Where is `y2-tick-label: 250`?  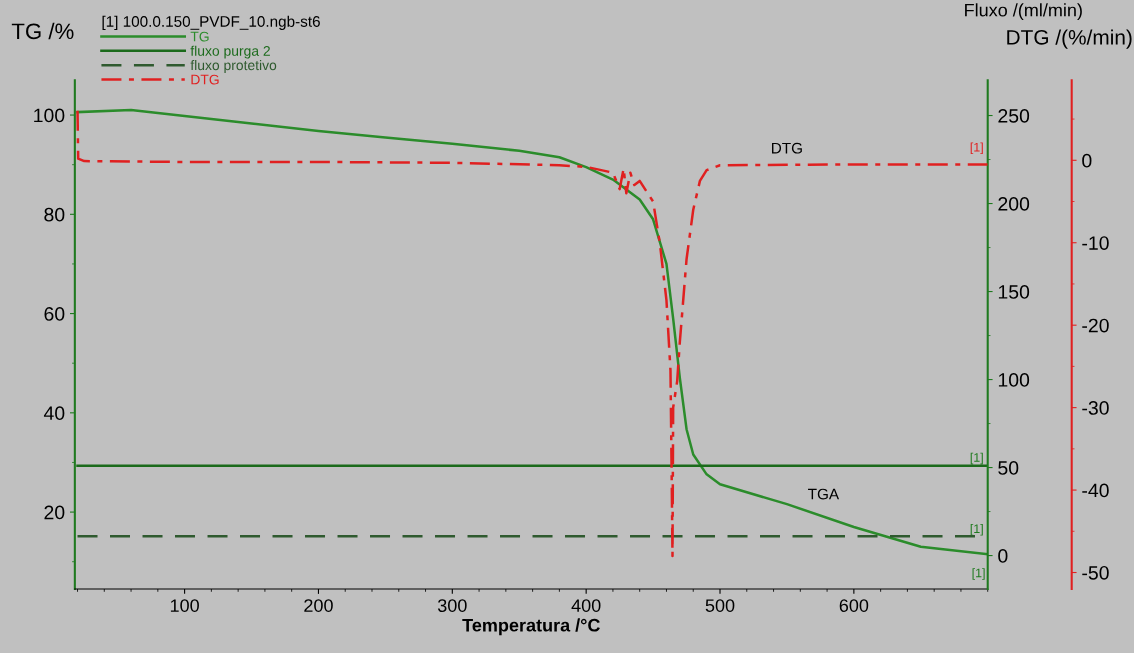 y2-tick-label: 250 is located at coordinates (1014, 115).